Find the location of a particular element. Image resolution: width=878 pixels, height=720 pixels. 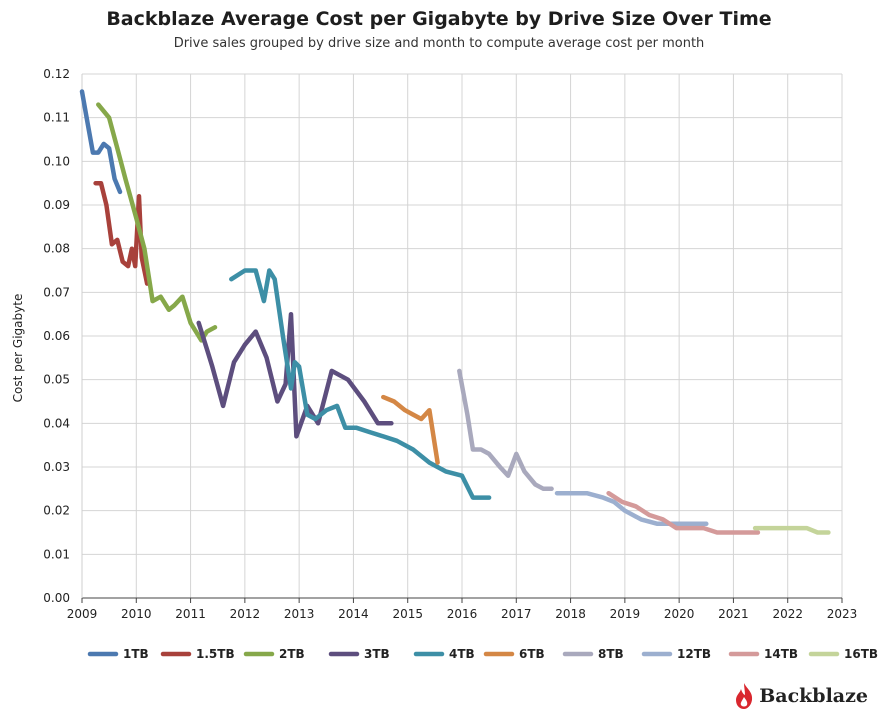

x-tick-label: 2009 is located at coordinates (82, 614).